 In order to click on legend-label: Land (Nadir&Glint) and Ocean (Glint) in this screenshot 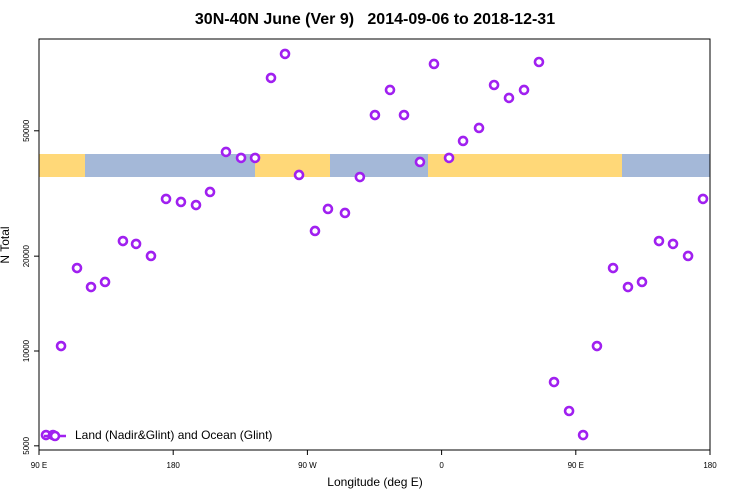, I will do `click(173, 435)`.